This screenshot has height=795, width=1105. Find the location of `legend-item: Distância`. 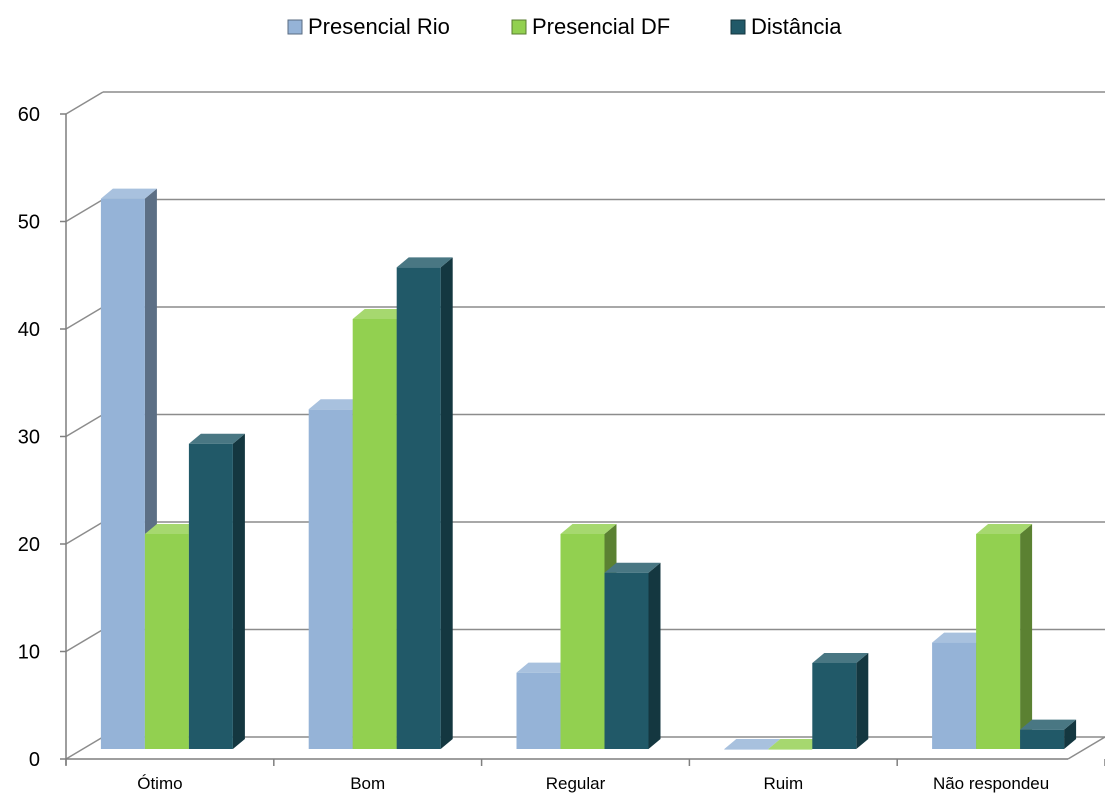

legend-item: Distância is located at coordinates (786, 26).